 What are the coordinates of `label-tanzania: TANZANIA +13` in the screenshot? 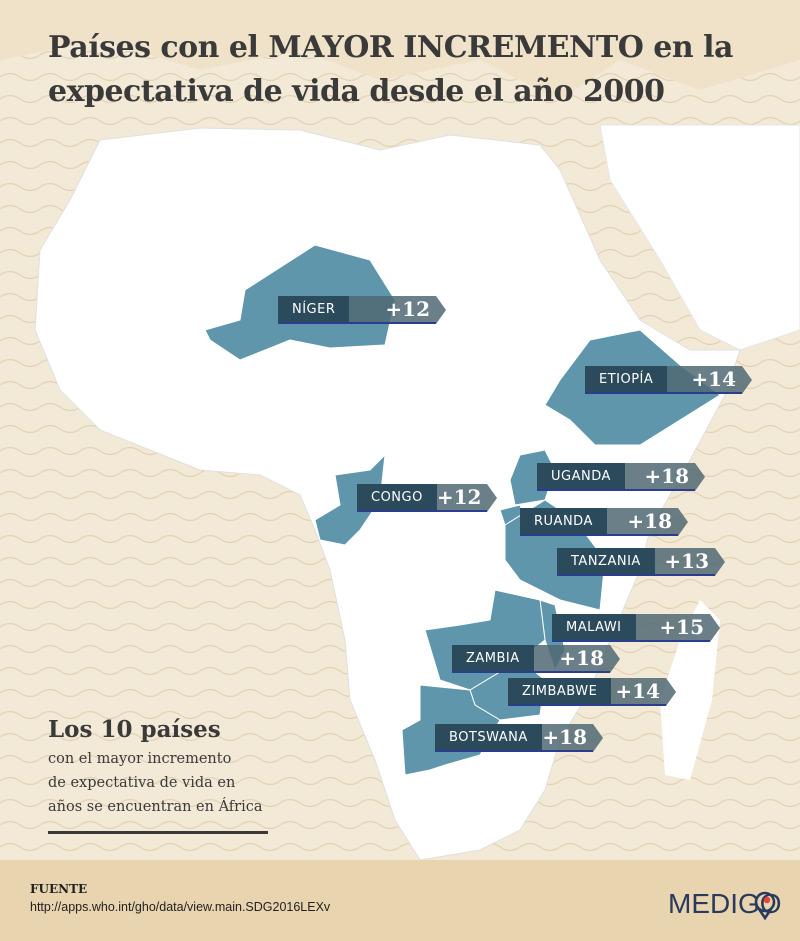 It's located at (641, 562).